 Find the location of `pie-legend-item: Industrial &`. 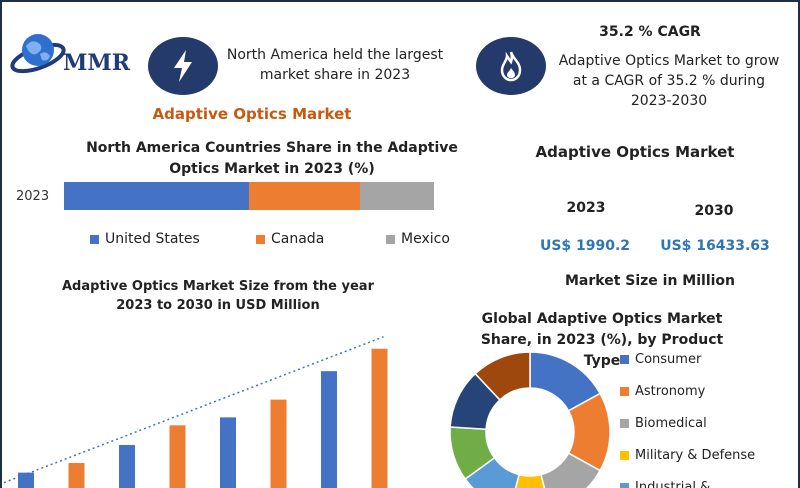

pie-legend-item: Industrial & is located at coordinates (665, 484).